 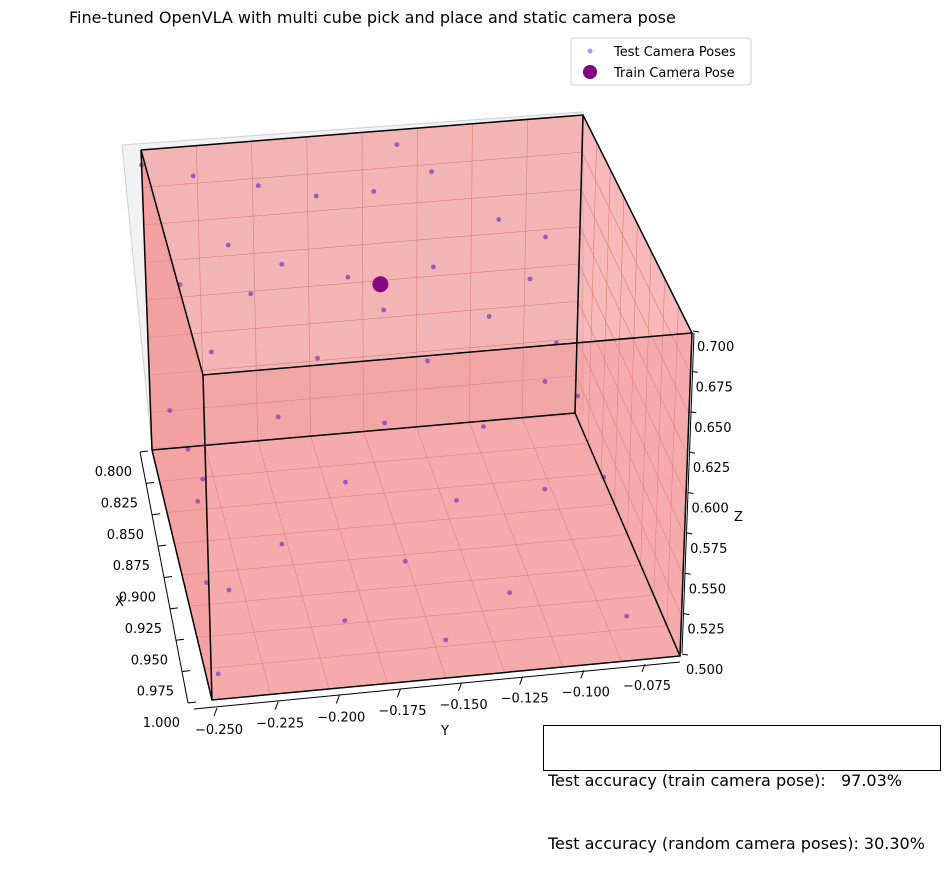 I want to click on z-tick-label: 0.575, so click(x=708, y=549).